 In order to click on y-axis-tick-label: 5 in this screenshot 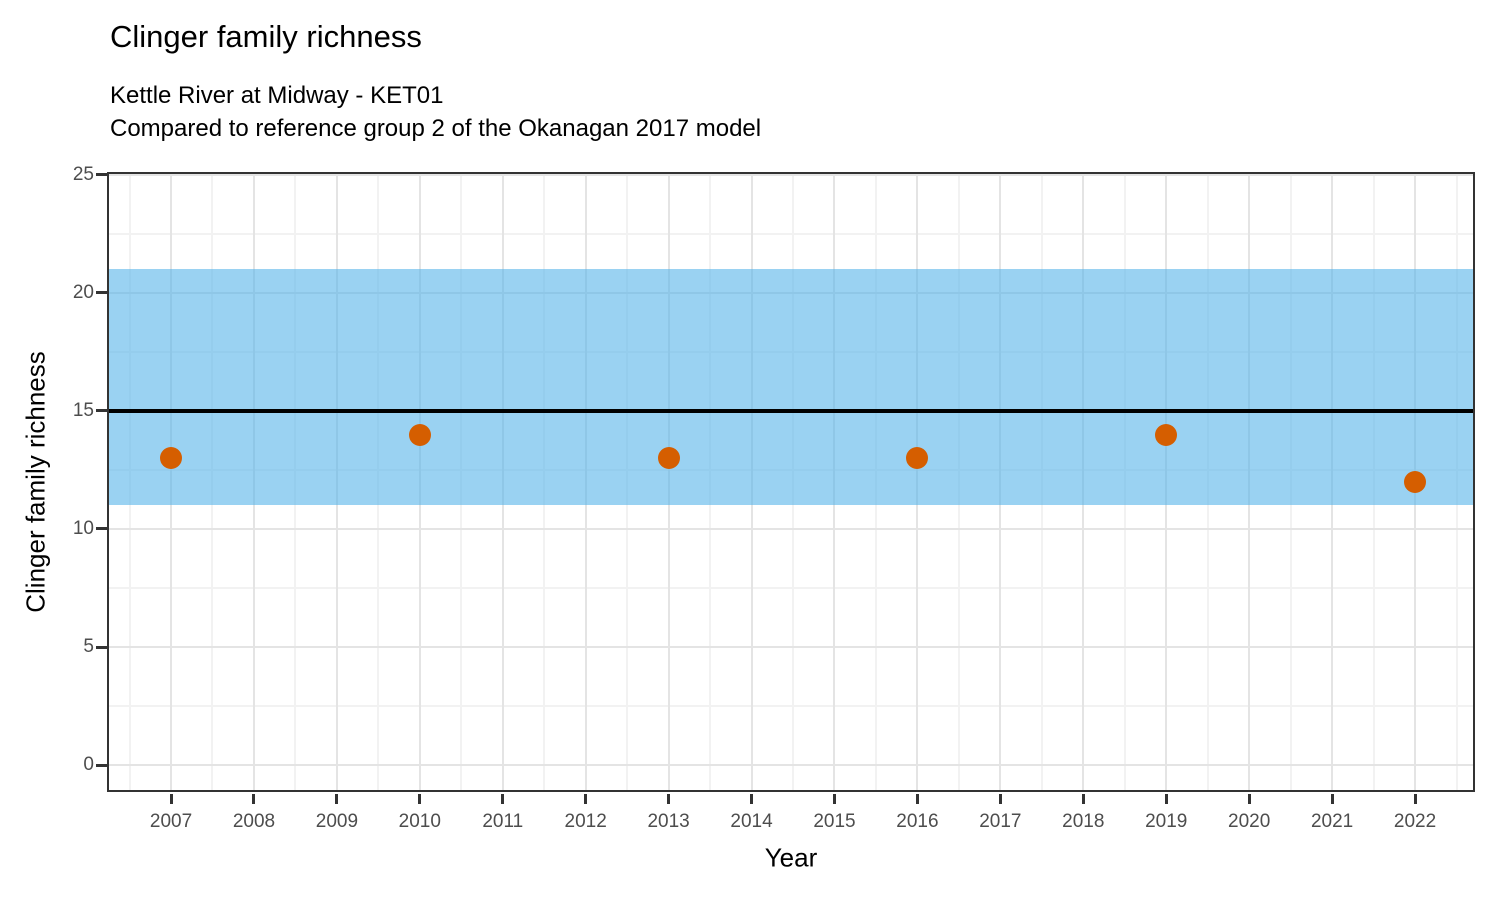, I will do `click(88, 646)`.